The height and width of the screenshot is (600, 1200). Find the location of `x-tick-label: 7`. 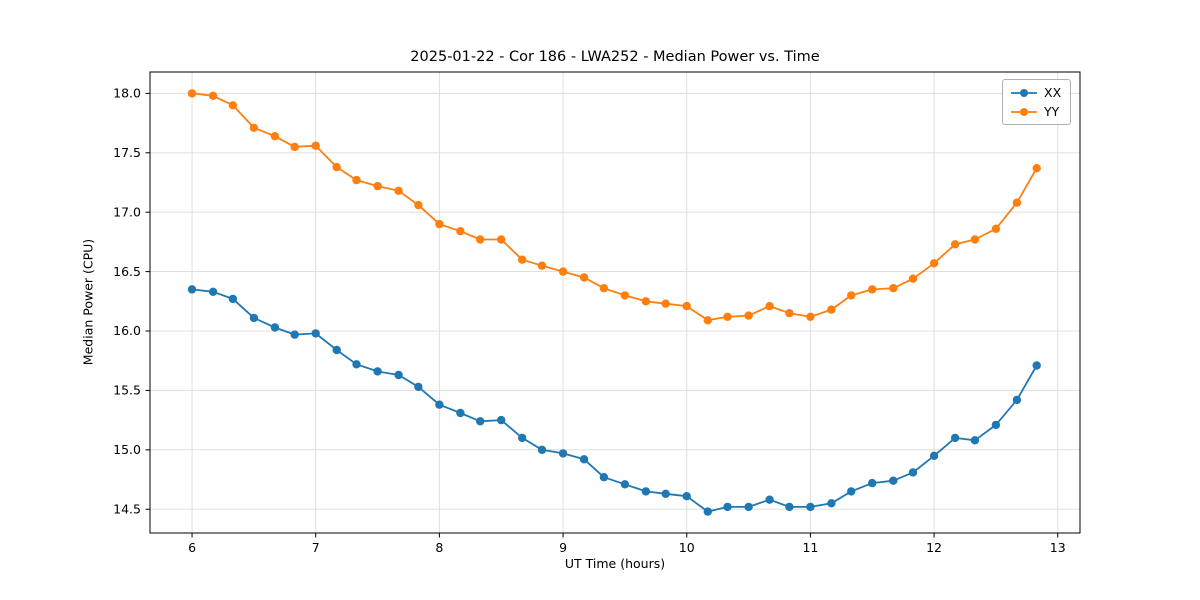

x-tick-label: 7 is located at coordinates (316, 547).